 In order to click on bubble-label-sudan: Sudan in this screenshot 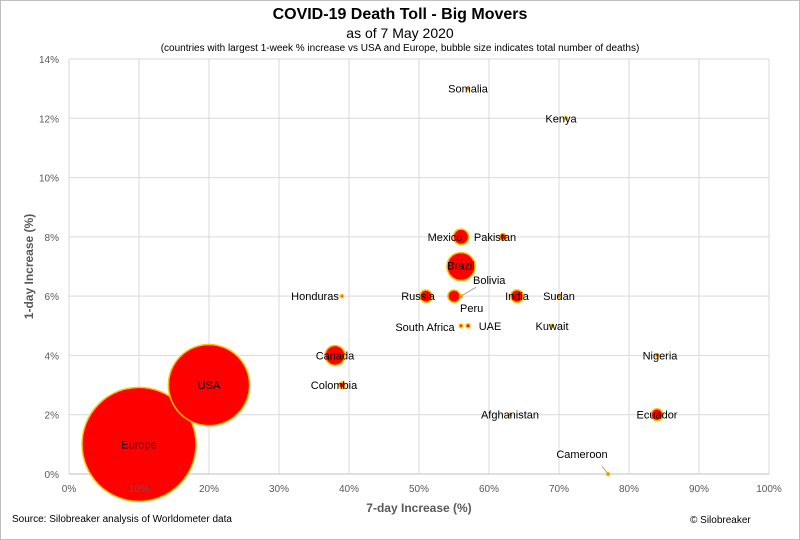, I will do `click(559, 297)`.